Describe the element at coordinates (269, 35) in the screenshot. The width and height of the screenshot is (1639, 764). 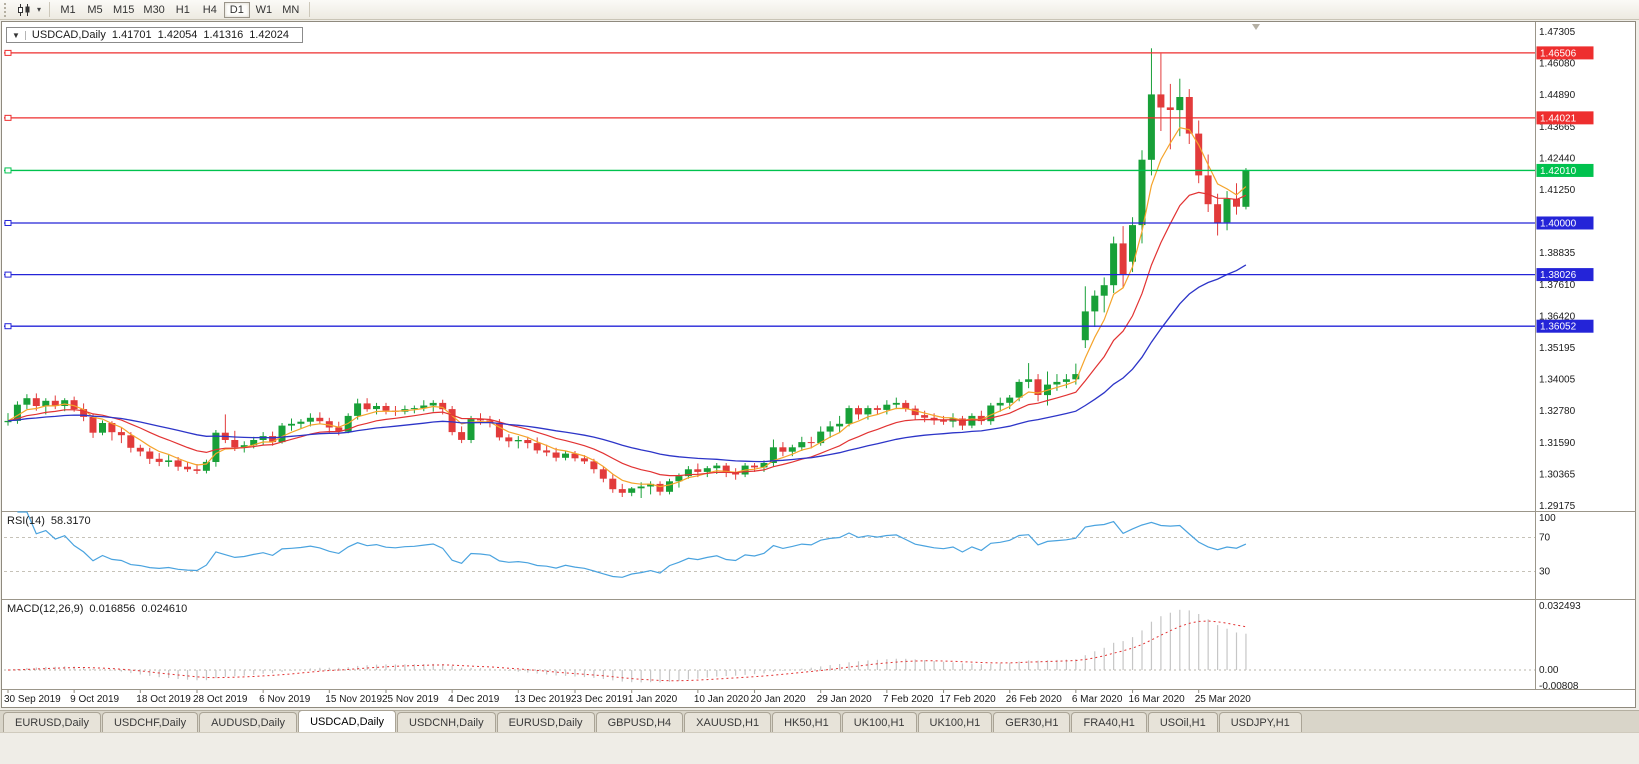
I see `bar-close-value: 1.42024` at that location.